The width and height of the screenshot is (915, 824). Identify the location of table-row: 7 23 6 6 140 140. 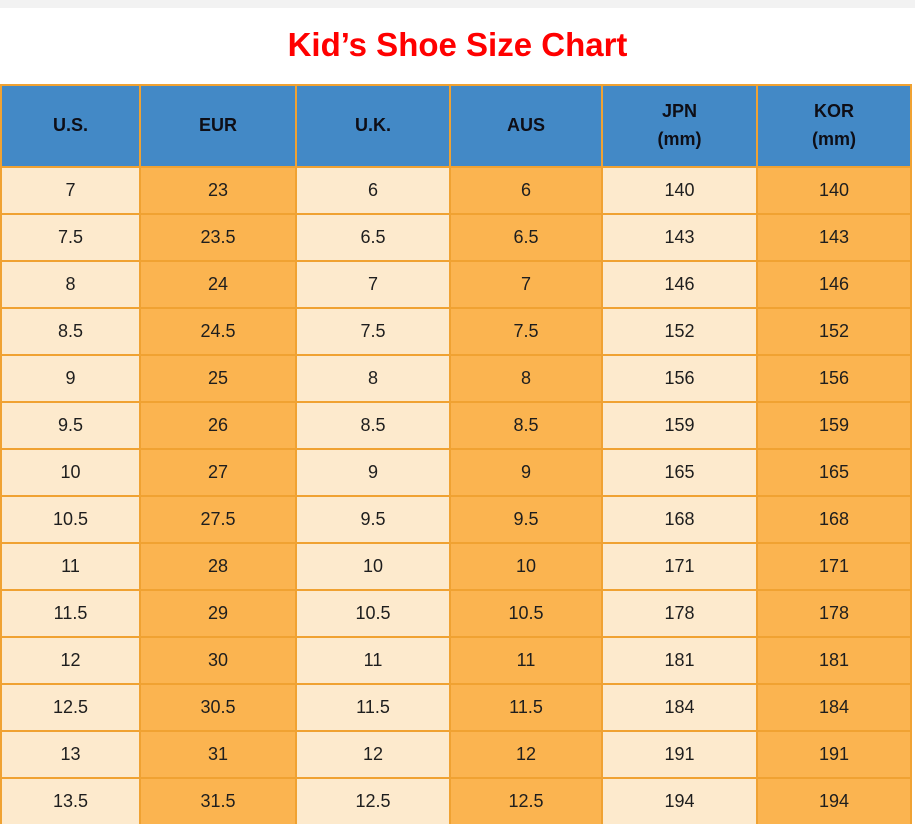
(456, 190).